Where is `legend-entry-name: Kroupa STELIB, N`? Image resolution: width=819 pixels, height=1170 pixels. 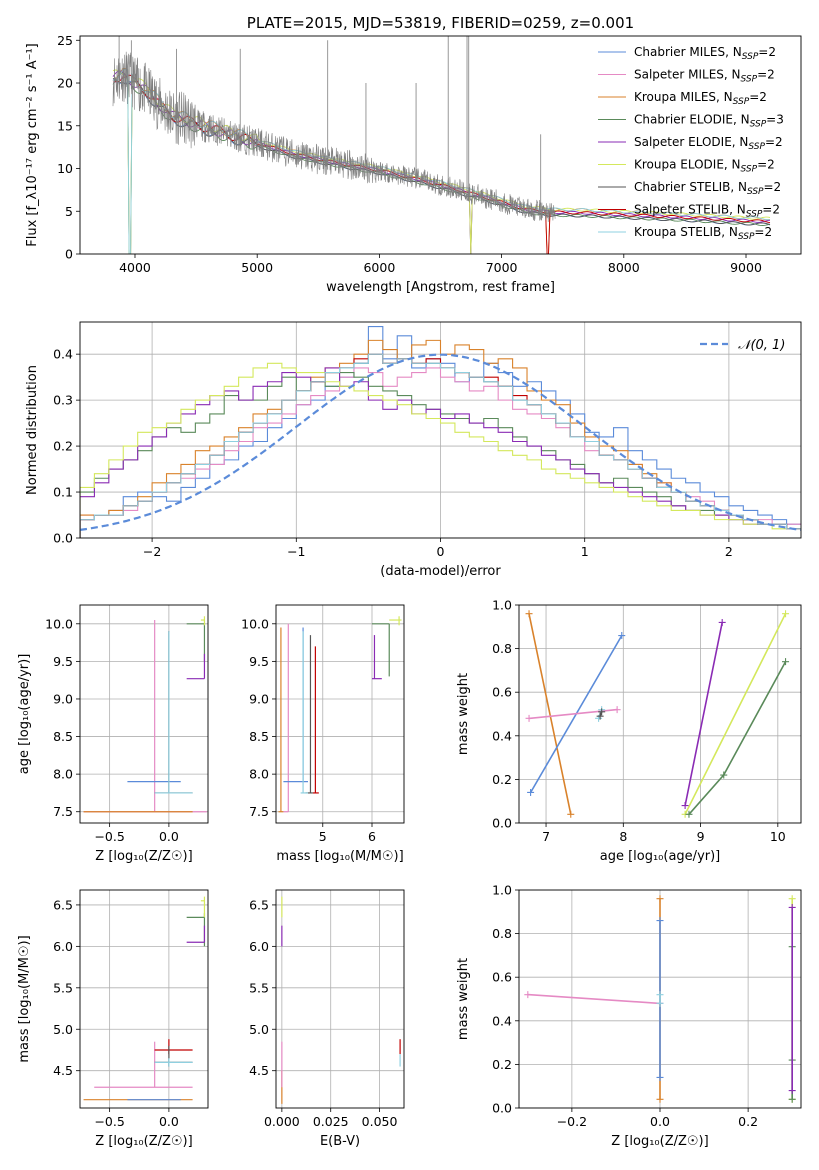
legend-entry-name: Kroupa STELIB, N is located at coordinates (686, 232).